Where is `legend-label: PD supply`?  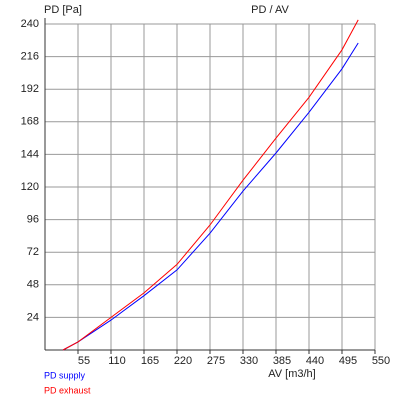 legend-label: PD supply is located at coordinates (65, 375).